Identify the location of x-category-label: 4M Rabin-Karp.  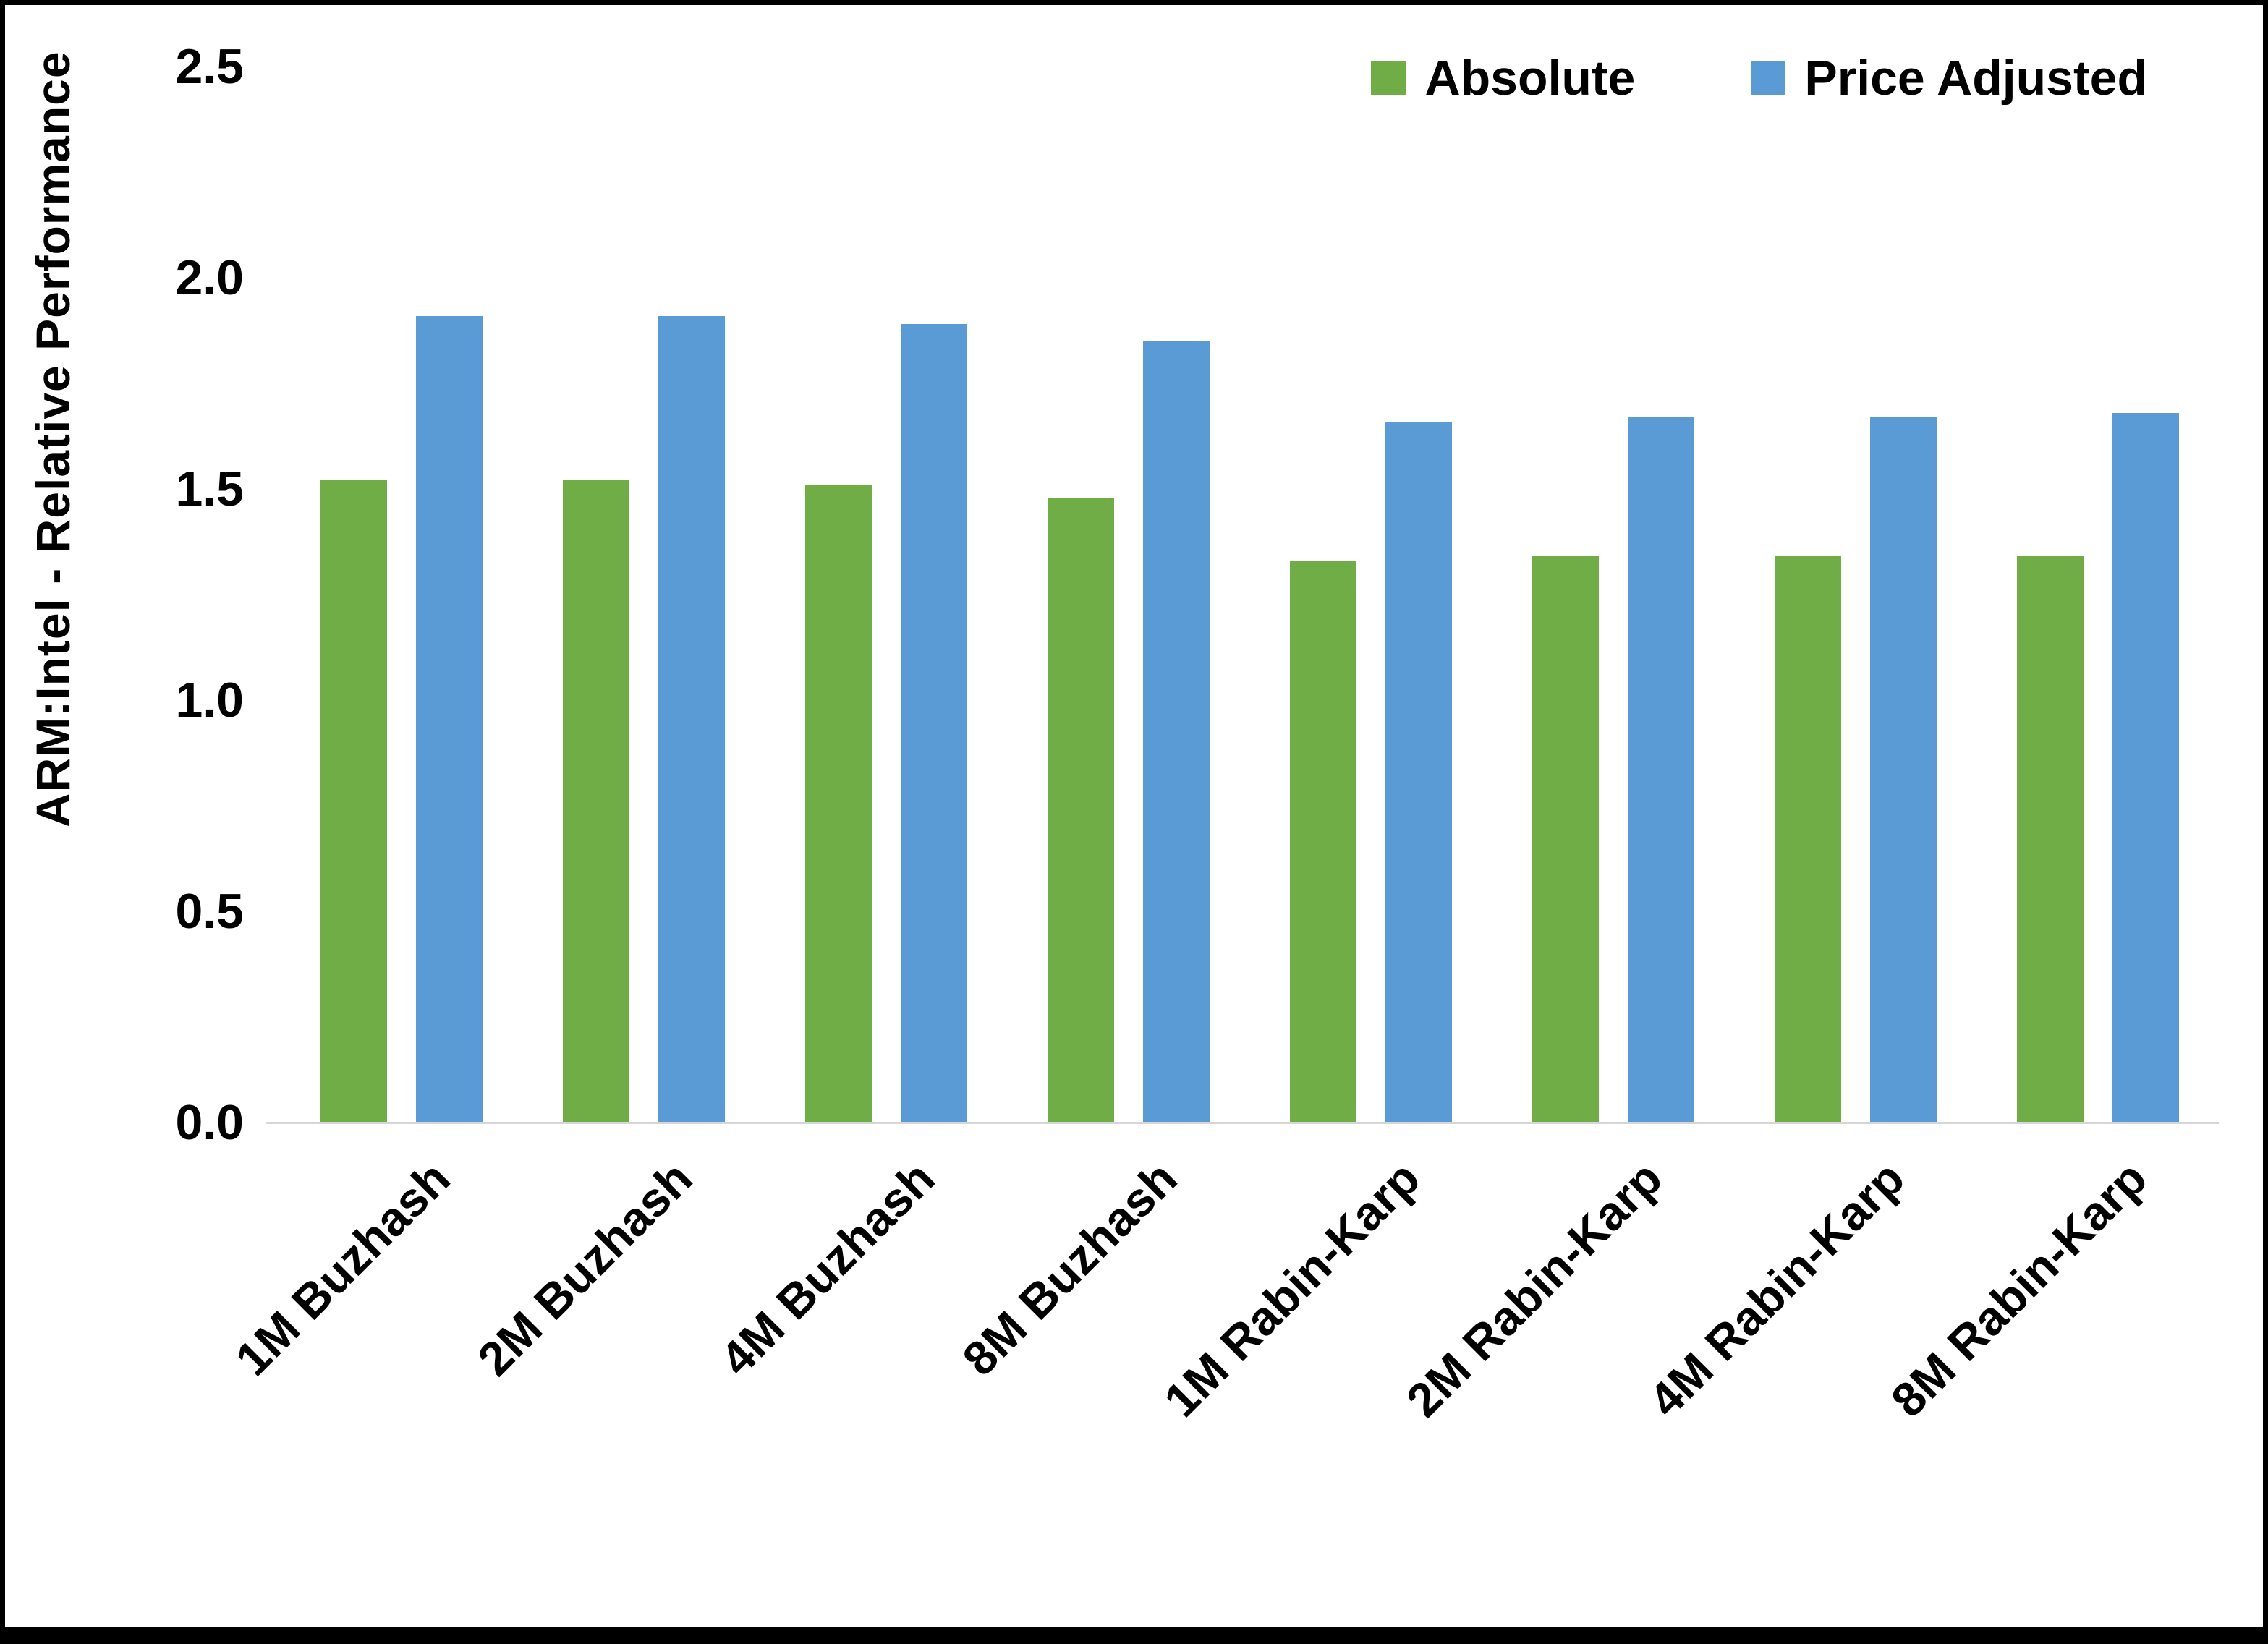
(1776, 1289).